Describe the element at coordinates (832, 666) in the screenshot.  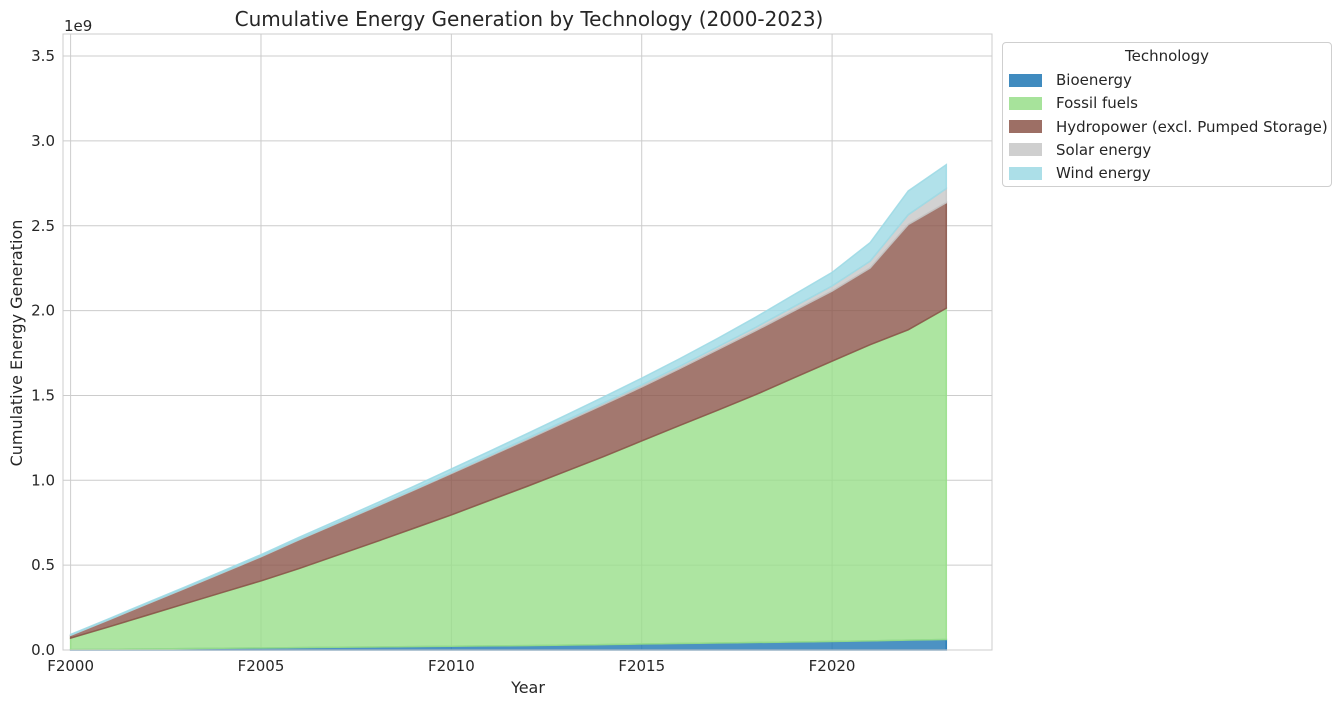
I see `x-tick-label: F2020` at that location.